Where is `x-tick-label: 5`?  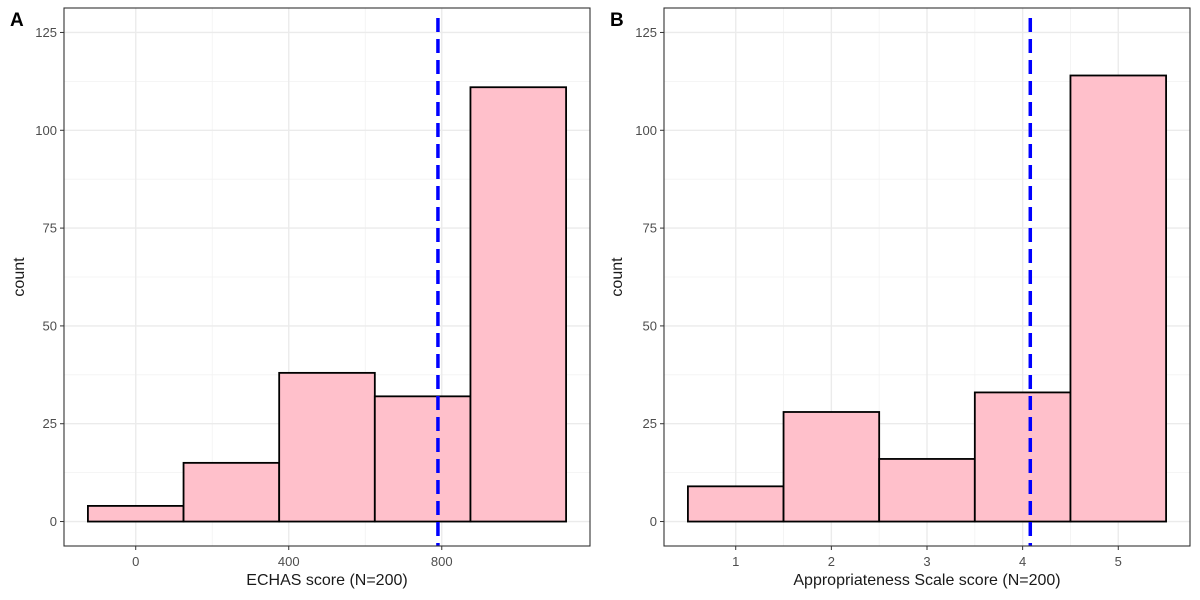
x-tick-label: 5 is located at coordinates (1118, 561).